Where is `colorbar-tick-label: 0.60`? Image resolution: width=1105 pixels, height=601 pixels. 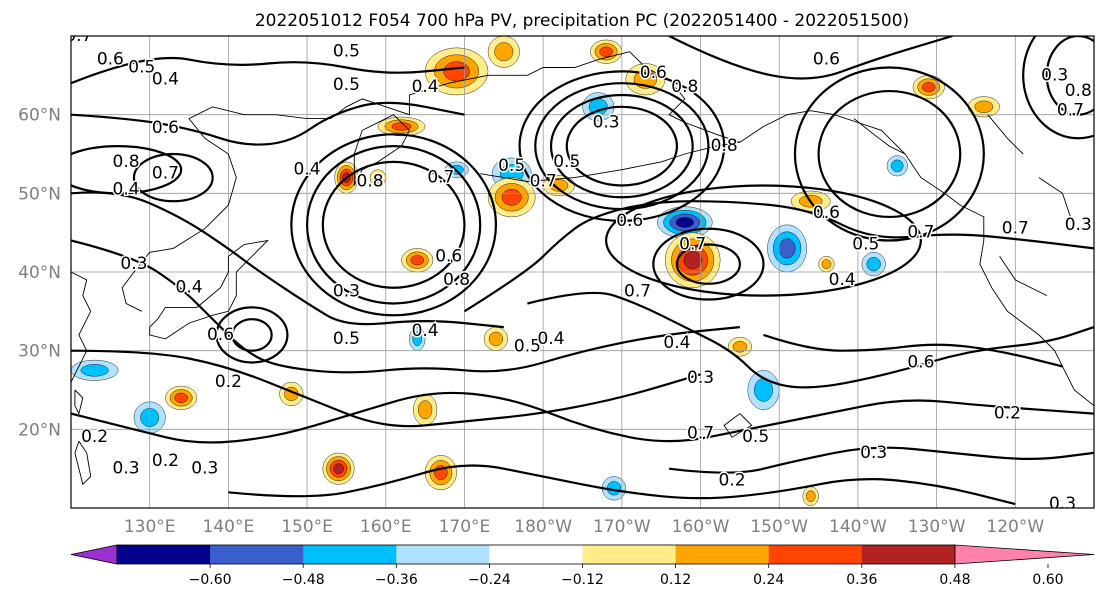
colorbar-tick-label: 0.60 is located at coordinates (1047, 580).